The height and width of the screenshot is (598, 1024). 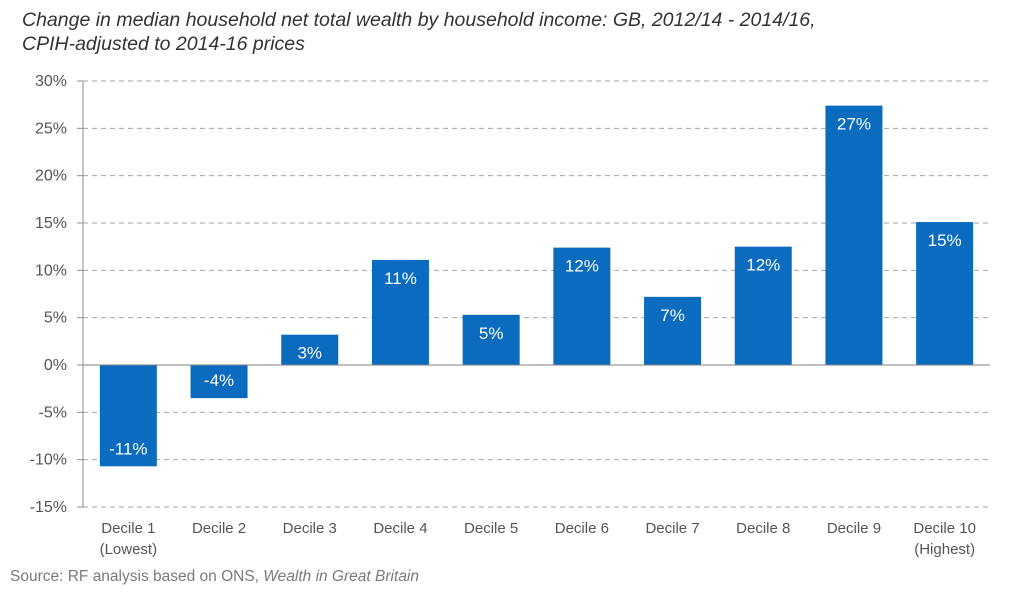 I want to click on y-tick-label: 30%, so click(x=51, y=81).